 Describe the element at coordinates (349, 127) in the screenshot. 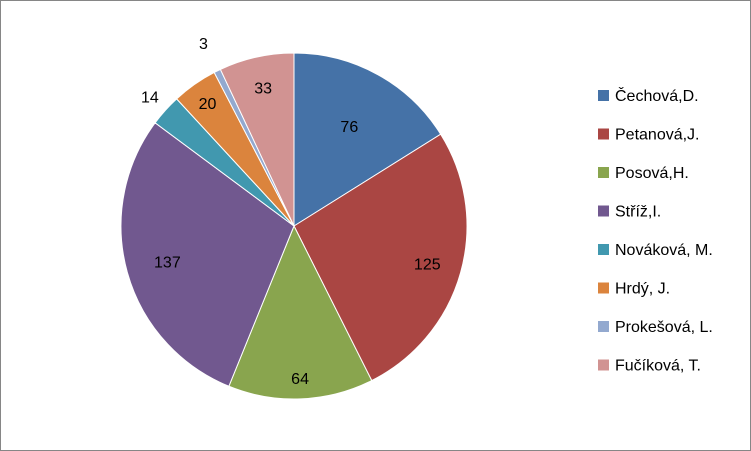

I see `data-label-1: 76` at that location.